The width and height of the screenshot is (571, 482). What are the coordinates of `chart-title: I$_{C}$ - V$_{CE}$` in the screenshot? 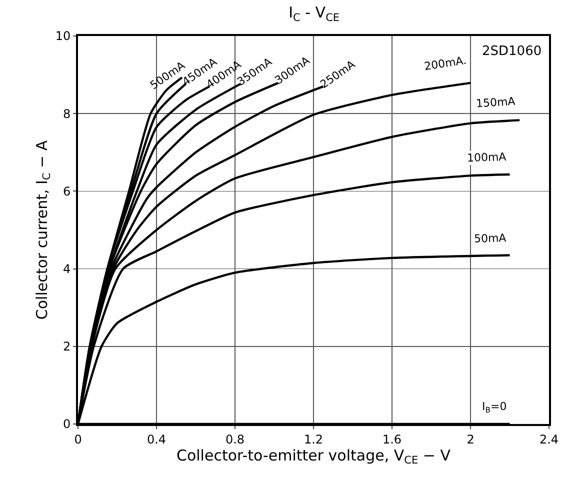 It's located at (314, 14).